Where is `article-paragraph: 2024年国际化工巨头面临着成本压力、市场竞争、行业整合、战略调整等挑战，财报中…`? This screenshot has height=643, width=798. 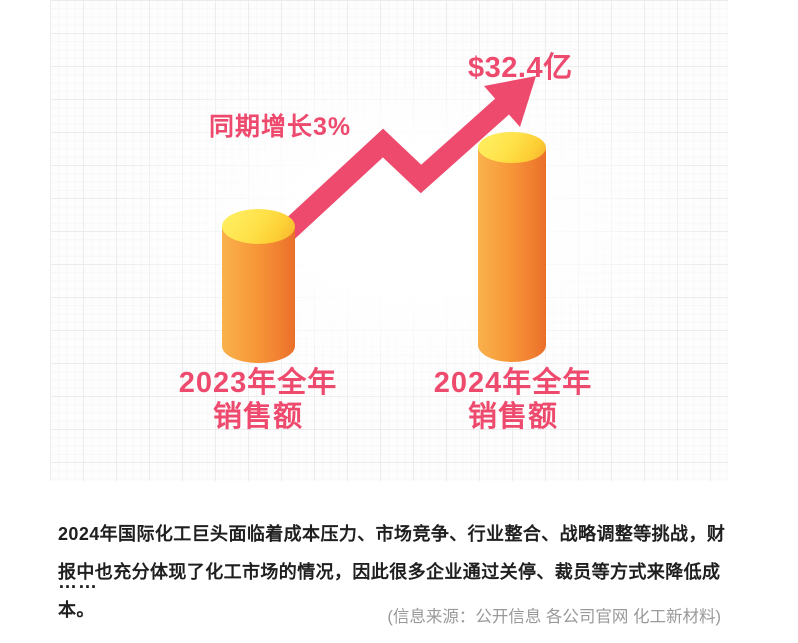 article-paragraph: 2024年国际化工巨头面临着成本压力、市场竞争、行业整合、战略调整等挑战，财报中… is located at coordinates (392, 572).